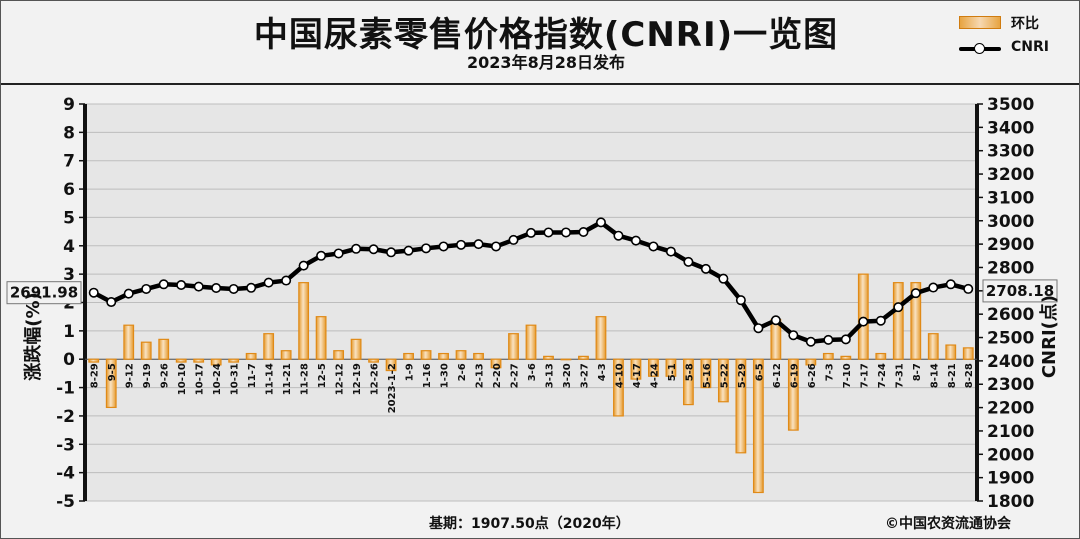 The height and width of the screenshot is (539, 1080). What do you see at coordinates (1010, 245) in the screenshot?
I see `right-tick-label: 2900` at bounding box center [1010, 245].